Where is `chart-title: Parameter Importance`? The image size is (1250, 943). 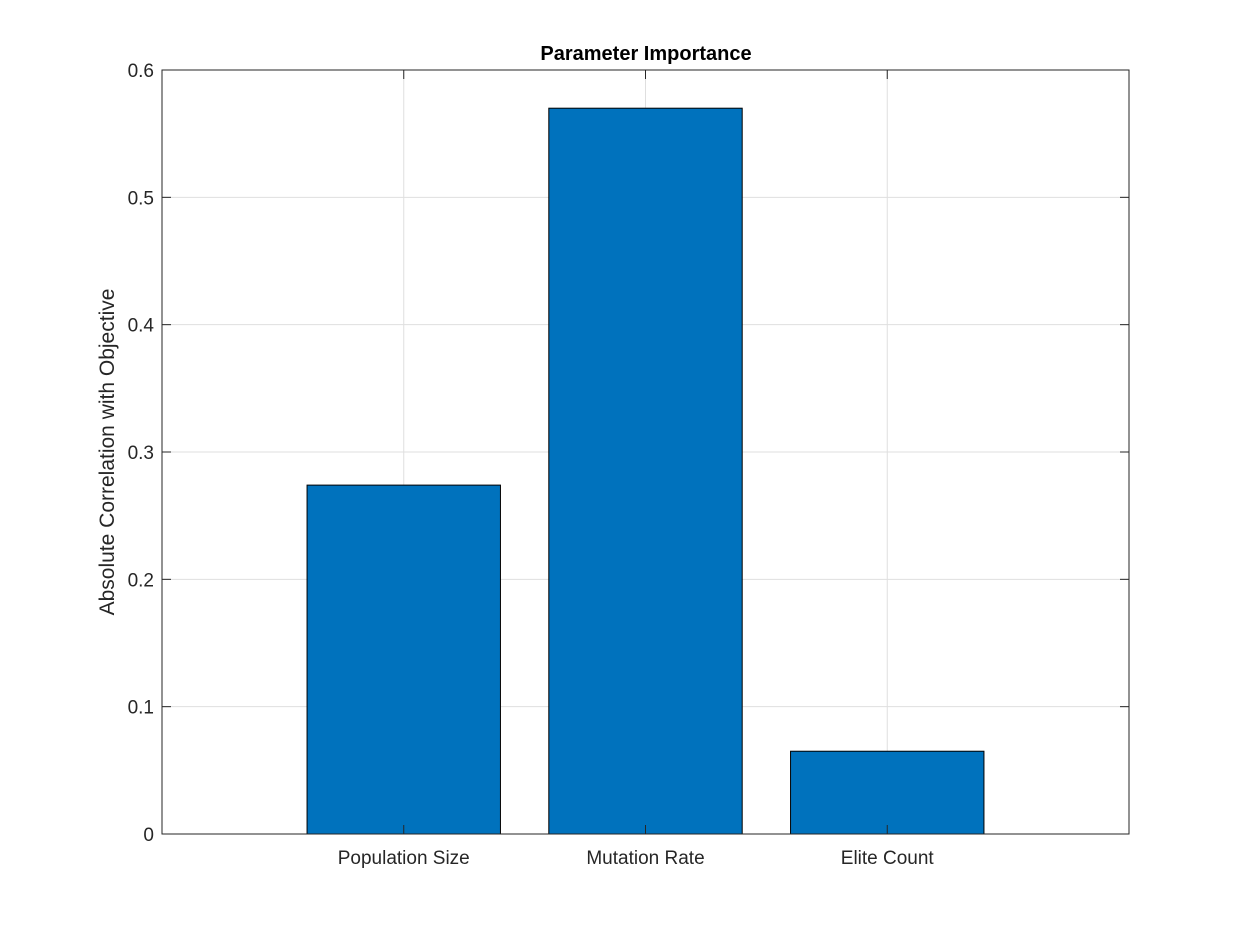 chart-title: Parameter Importance is located at coordinates (645, 54).